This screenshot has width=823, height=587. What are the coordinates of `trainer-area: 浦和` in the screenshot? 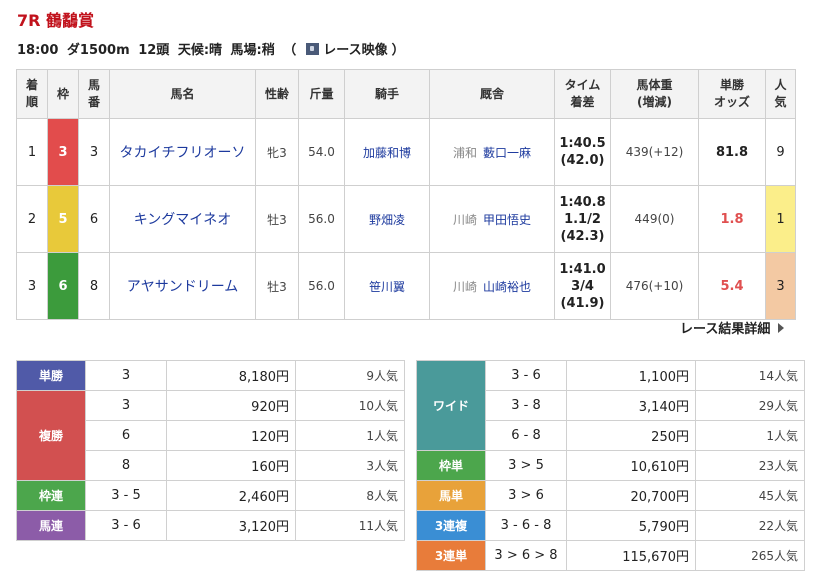 It's located at (464, 152).